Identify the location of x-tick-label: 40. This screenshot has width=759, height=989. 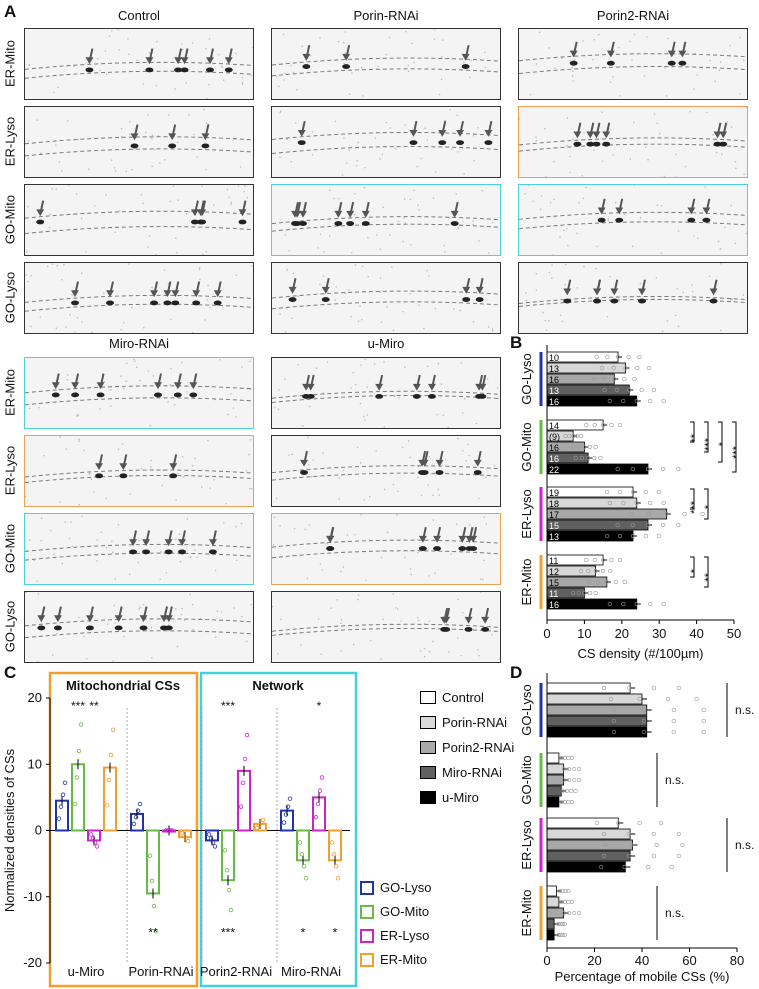
(642, 960).